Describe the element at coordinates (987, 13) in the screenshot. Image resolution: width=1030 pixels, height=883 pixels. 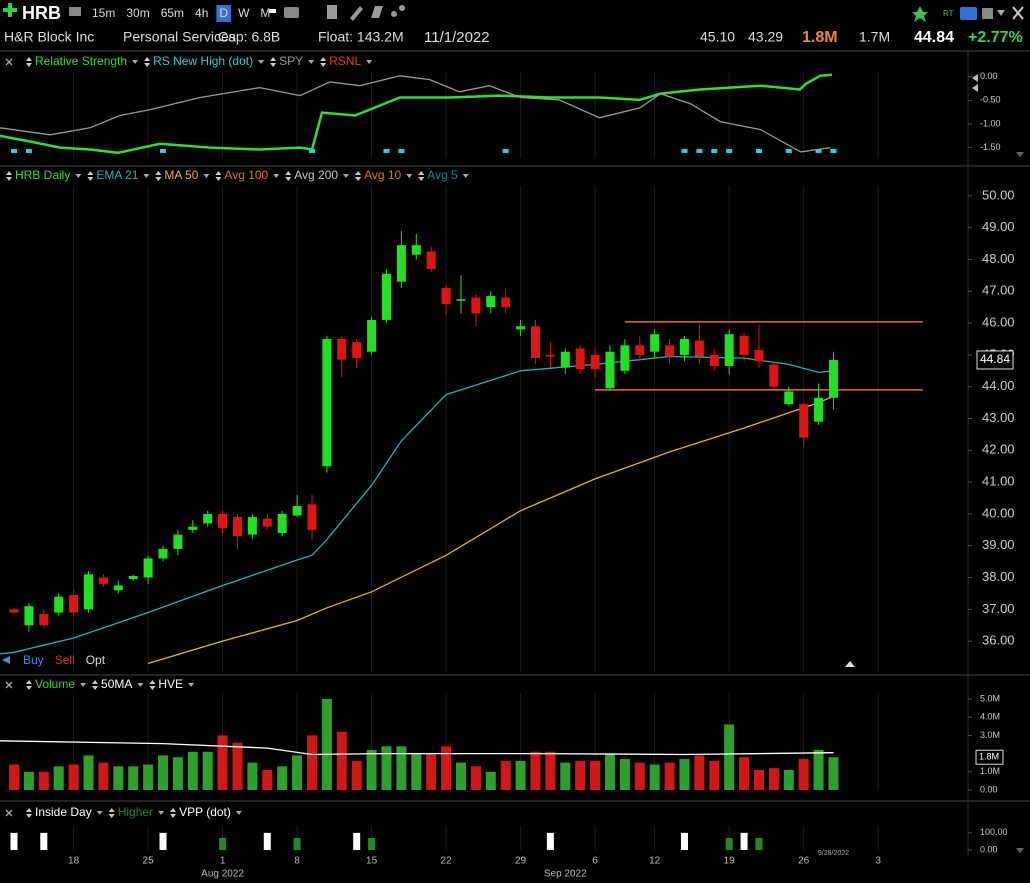
I see `save-icon` at that location.